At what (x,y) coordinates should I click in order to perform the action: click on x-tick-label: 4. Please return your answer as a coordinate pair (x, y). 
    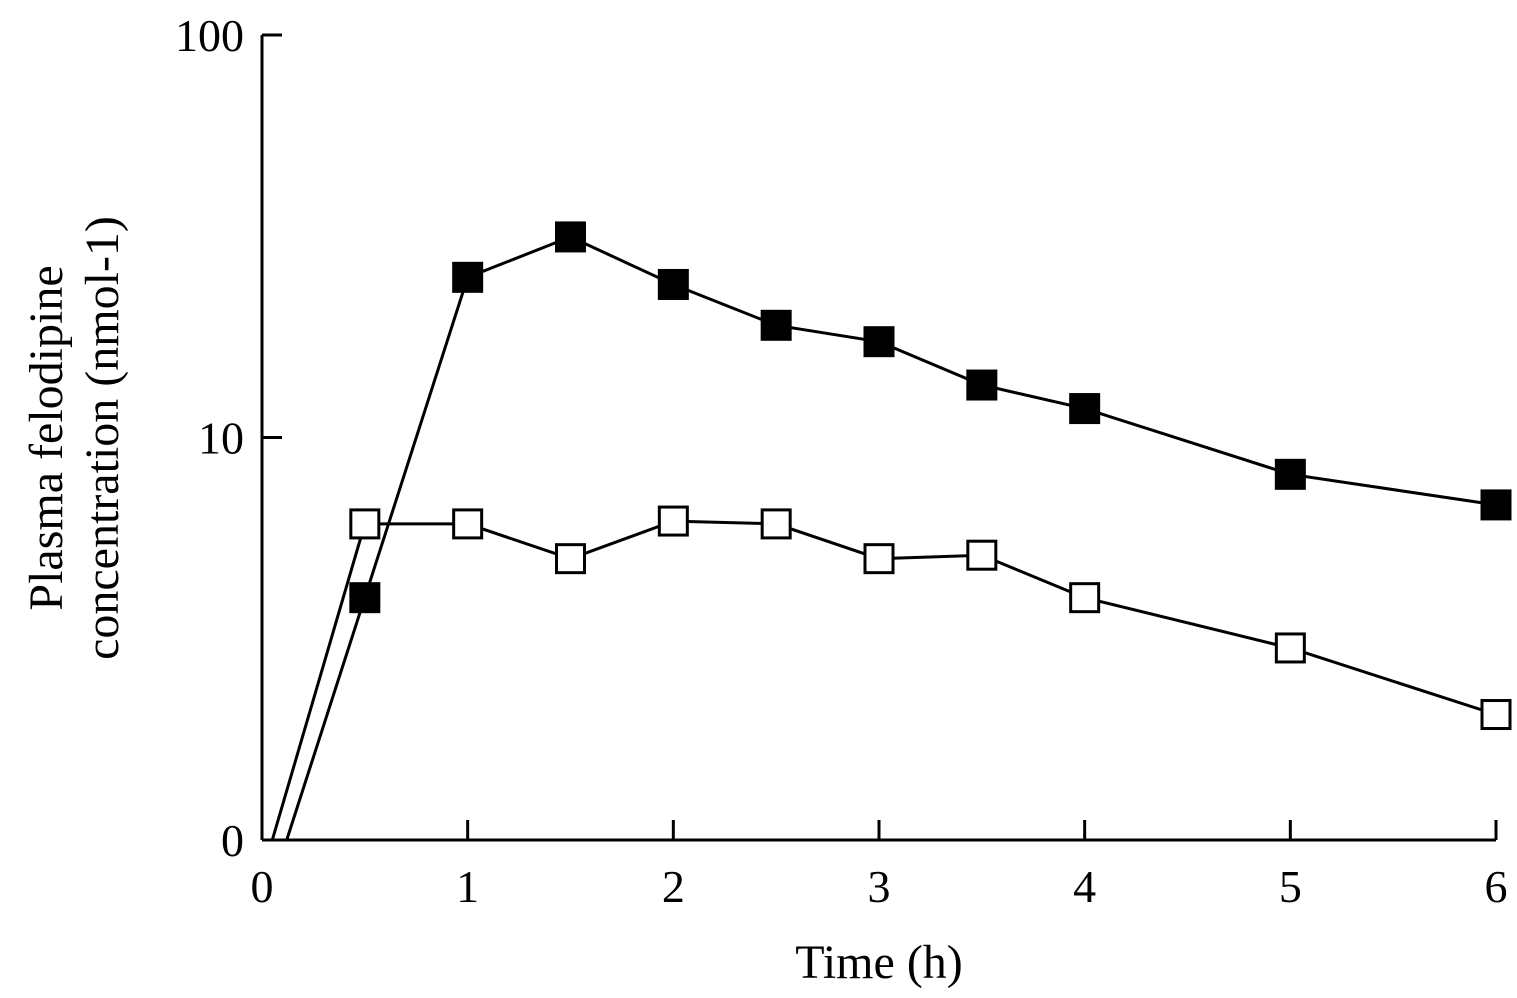
    Looking at the image, I should click on (1084, 886).